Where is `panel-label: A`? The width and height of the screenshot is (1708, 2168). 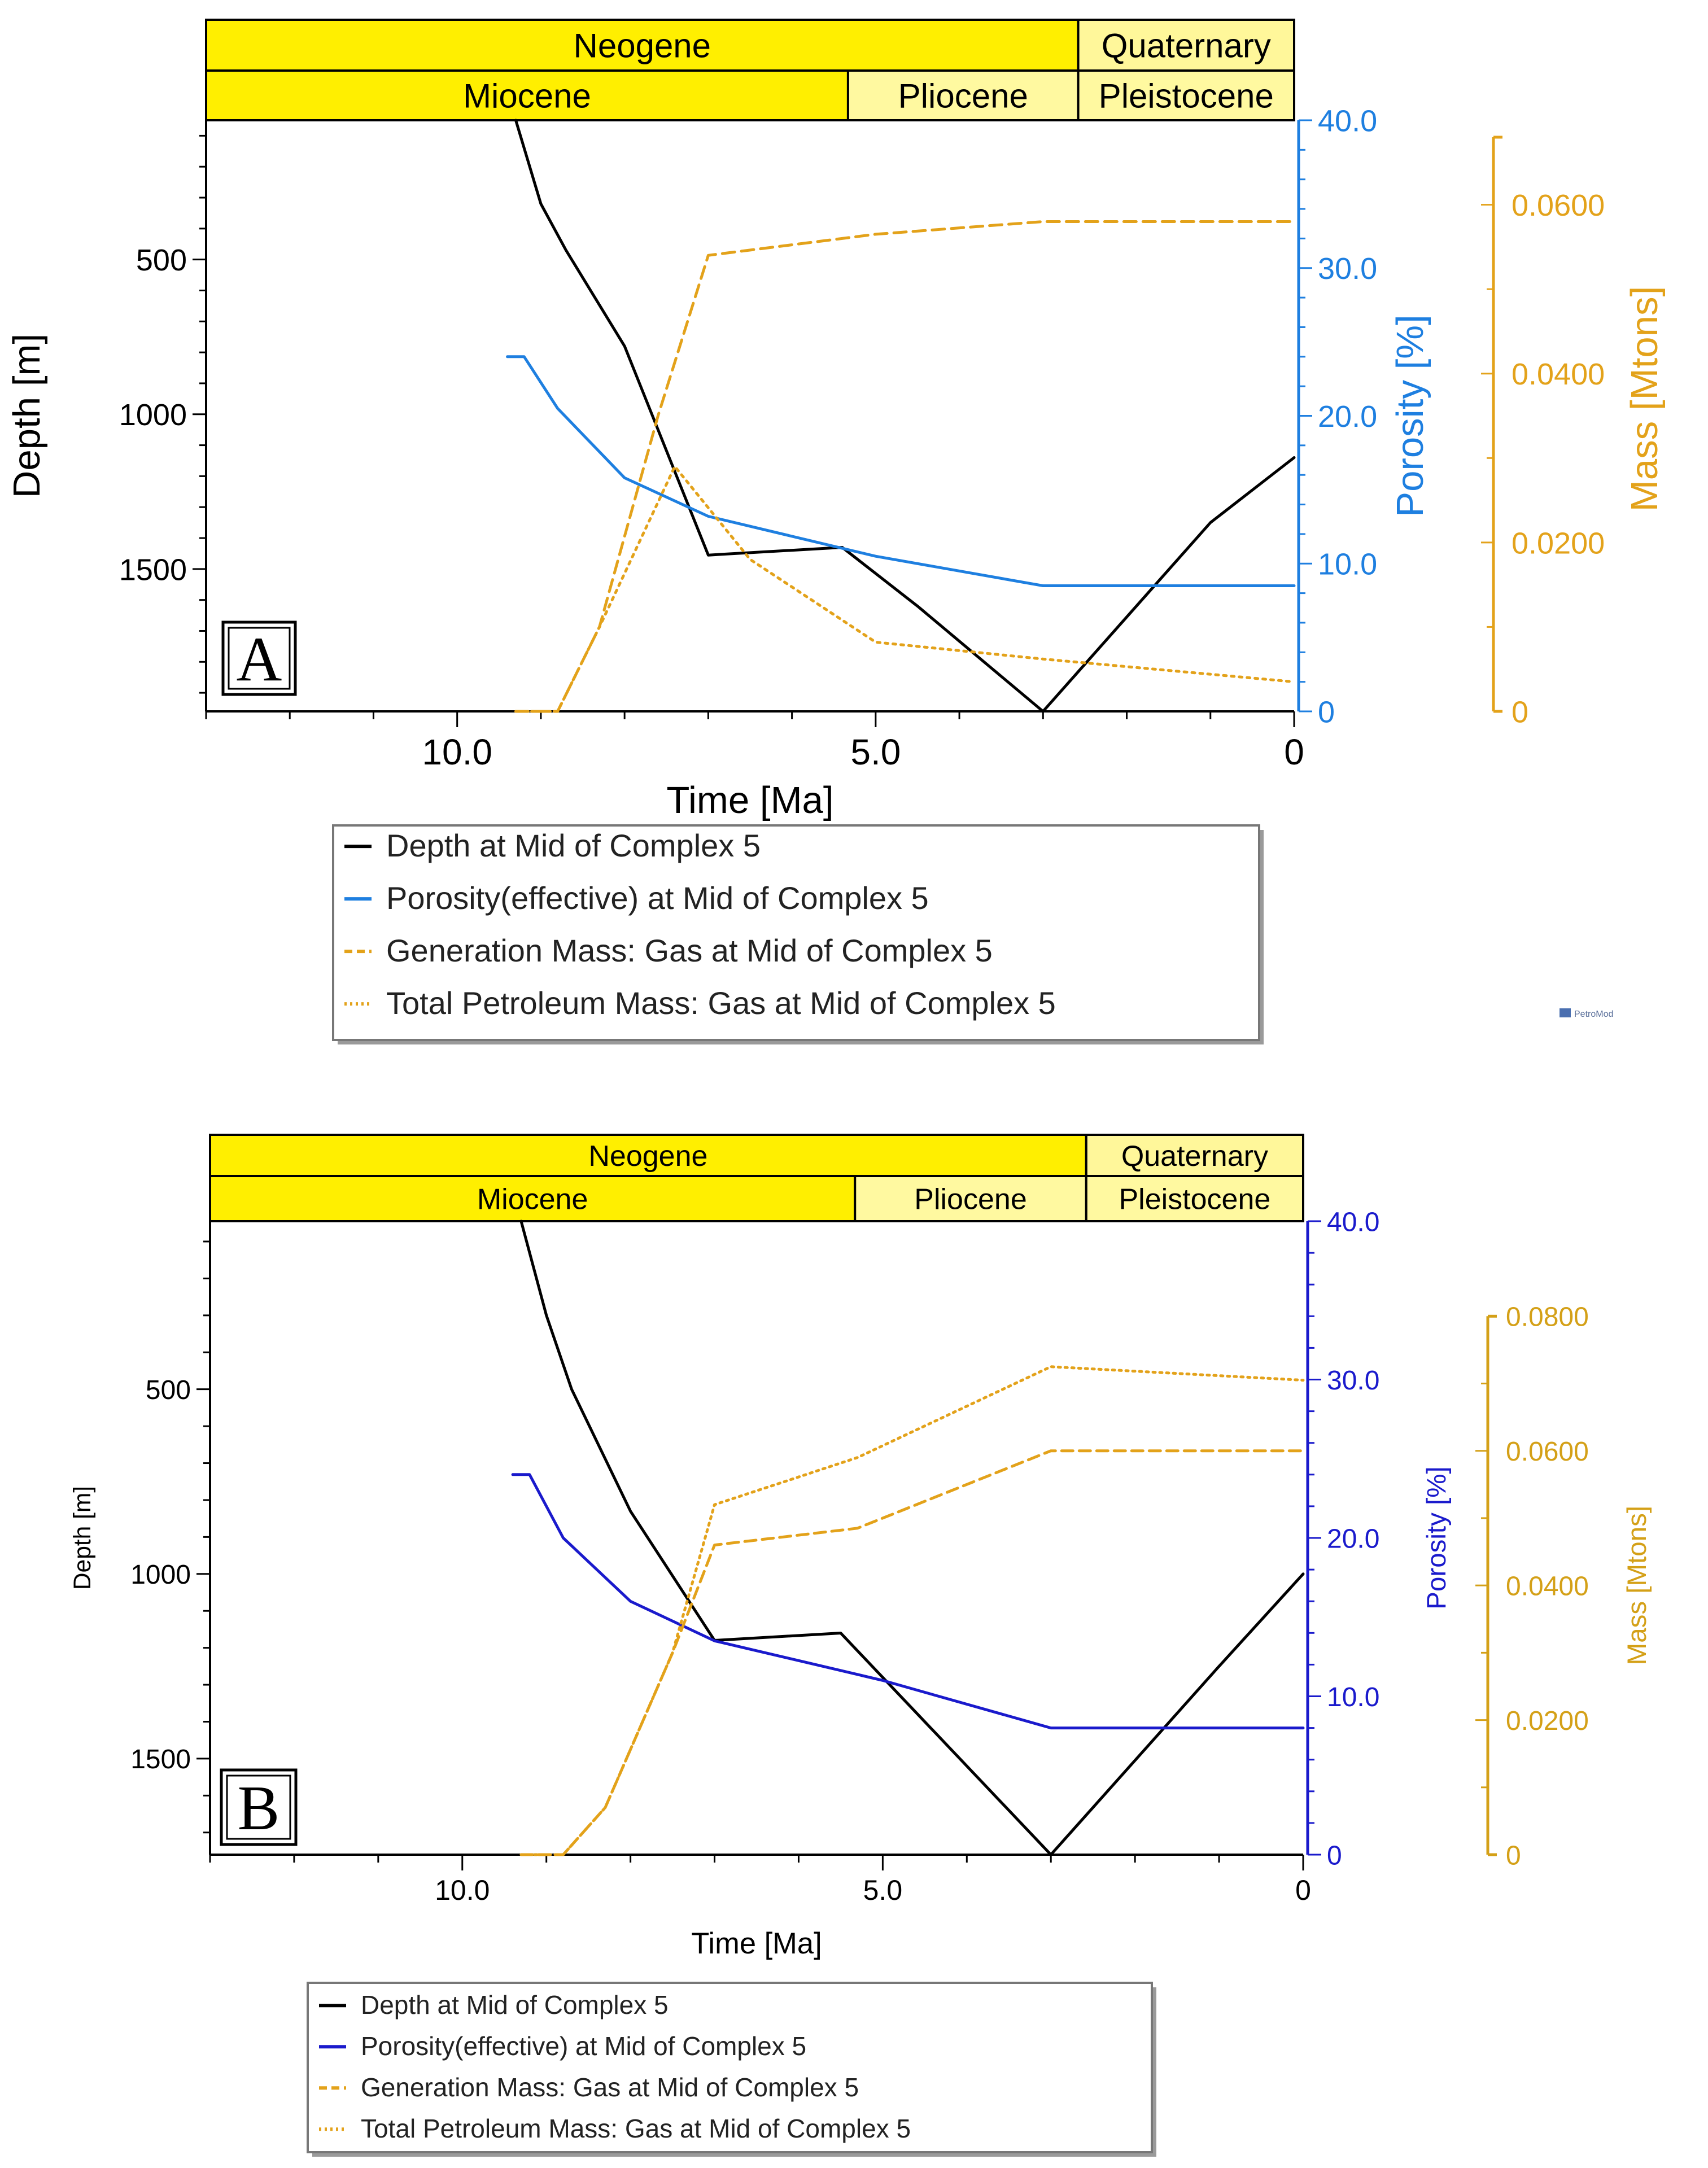
panel-label: A is located at coordinates (259, 659).